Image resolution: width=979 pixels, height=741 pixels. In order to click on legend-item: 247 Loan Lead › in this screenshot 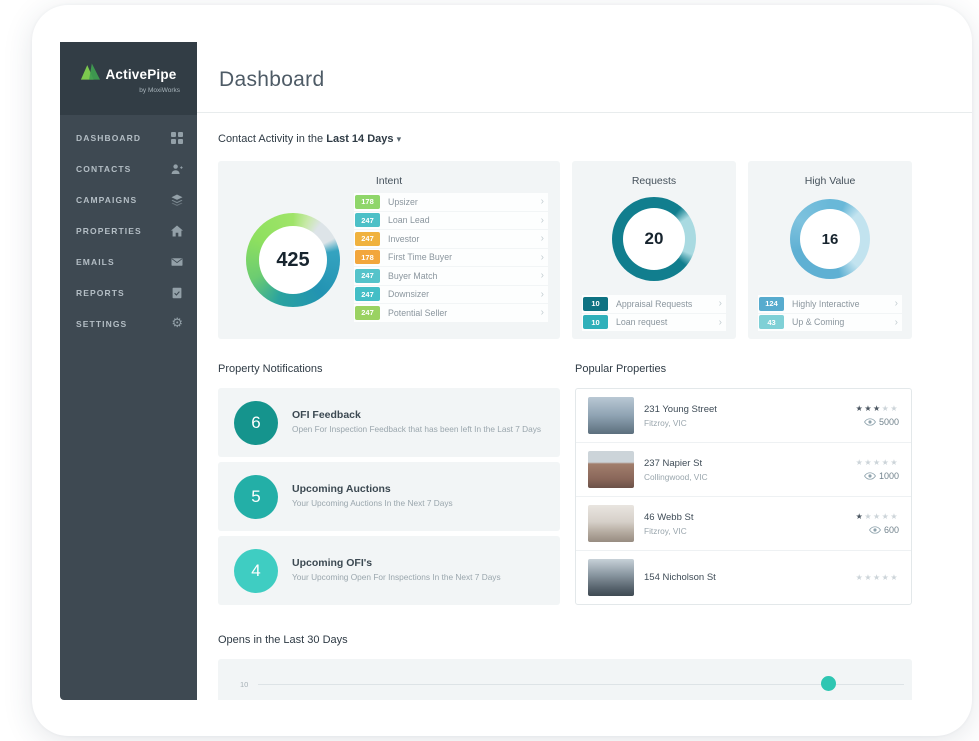, I will do `click(451, 220)`.